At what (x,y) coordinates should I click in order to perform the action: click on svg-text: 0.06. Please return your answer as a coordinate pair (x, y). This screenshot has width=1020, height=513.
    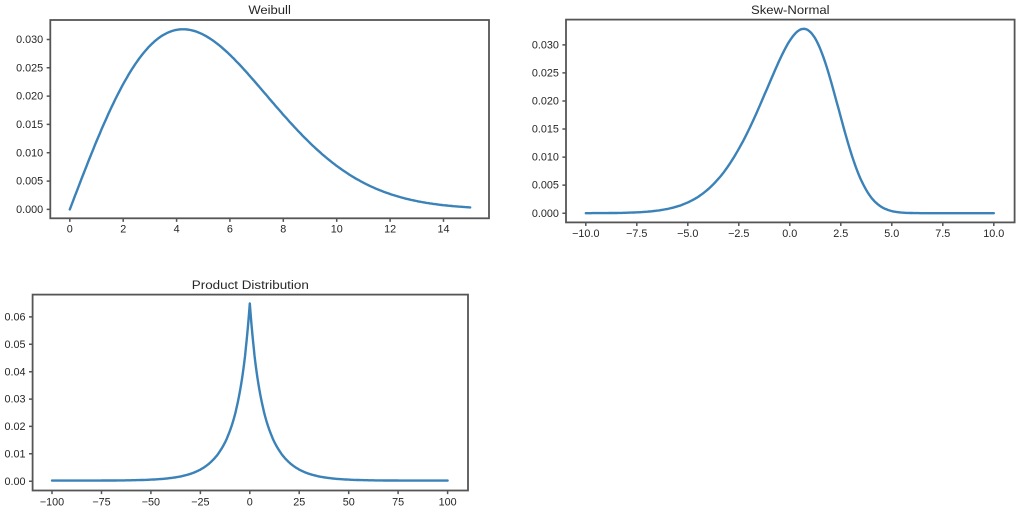
    Looking at the image, I should click on (14, 318).